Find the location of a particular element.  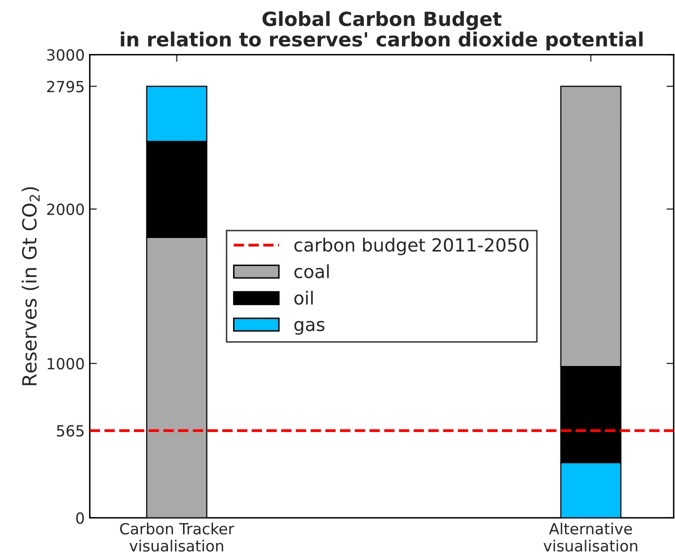

y-tick-label: 3000 is located at coordinates (65, 55).